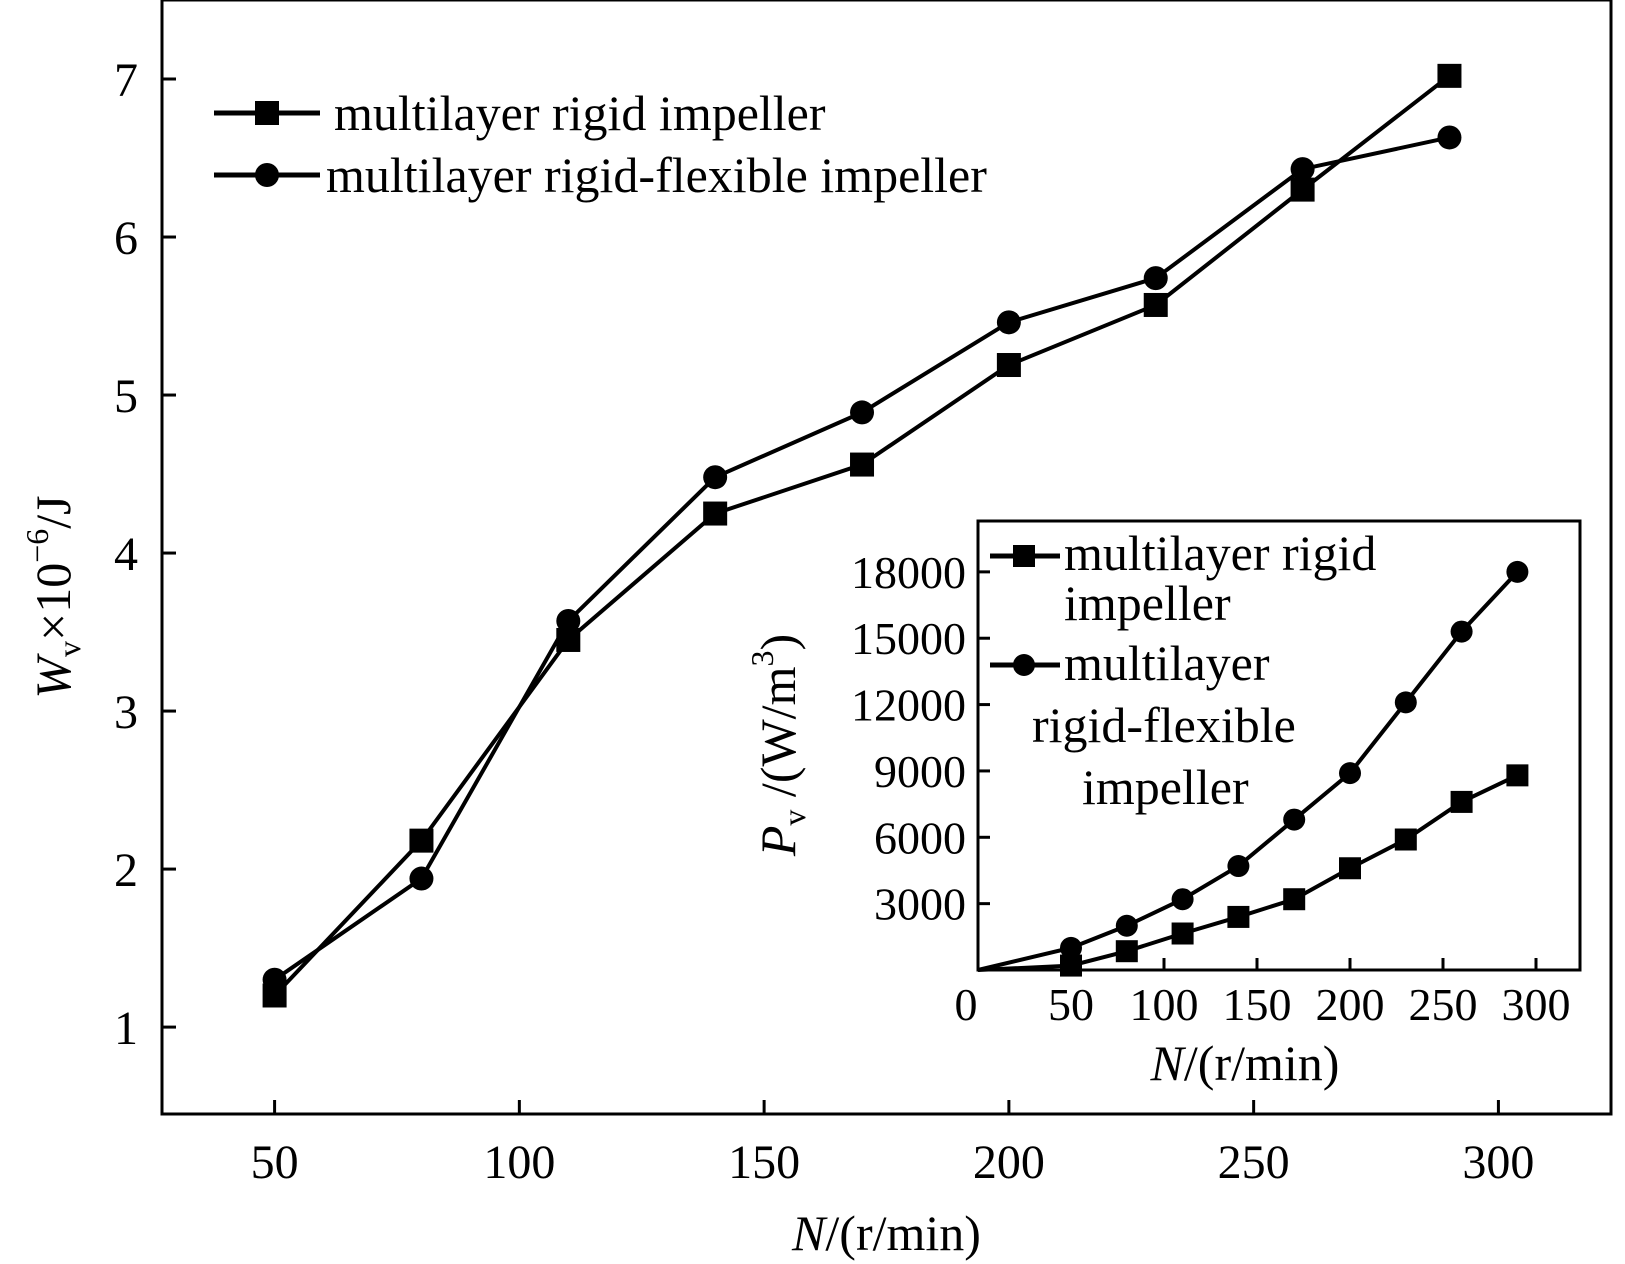 This screenshot has height=1264, width=1625. Describe the element at coordinates (519, 1162) in the screenshot. I see `x-tick-label: 100` at that location.